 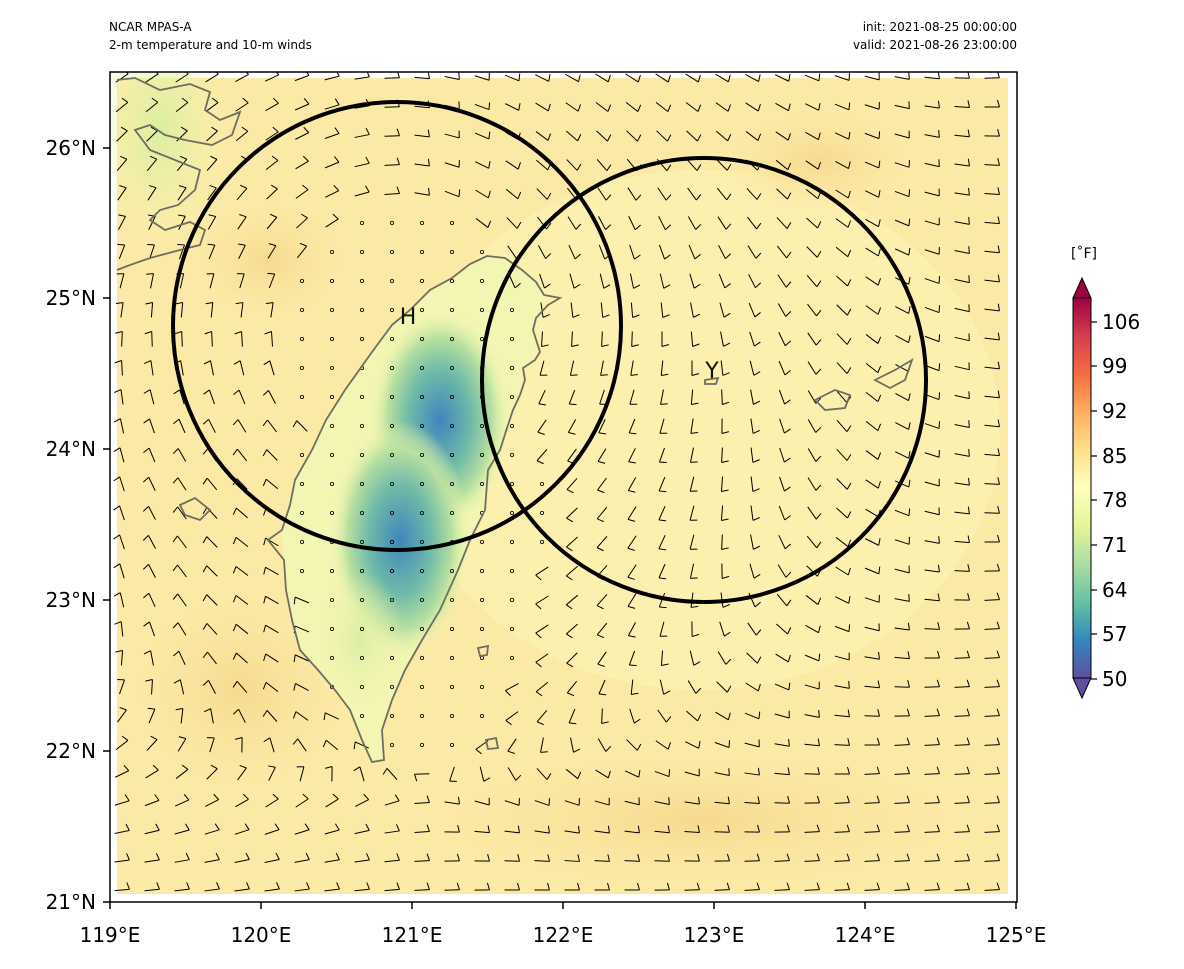 What do you see at coordinates (939, 27) in the screenshot?
I see `init-time: init: 2021-08-25 00:00:00` at bounding box center [939, 27].